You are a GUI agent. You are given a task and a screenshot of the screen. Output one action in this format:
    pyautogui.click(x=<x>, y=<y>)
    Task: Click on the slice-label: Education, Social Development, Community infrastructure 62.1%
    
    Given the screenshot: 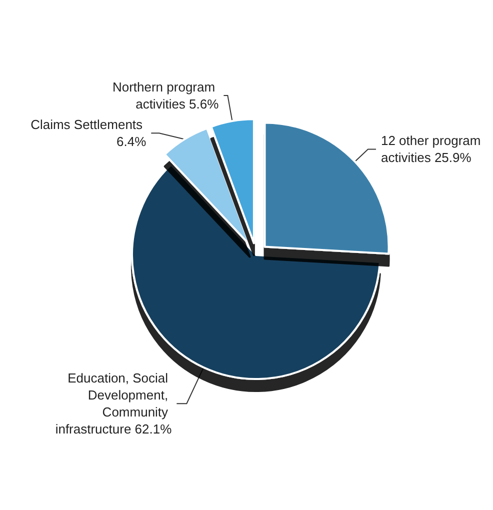 What is the action you would take?
    pyautogui.click(x=113, y=403)
    